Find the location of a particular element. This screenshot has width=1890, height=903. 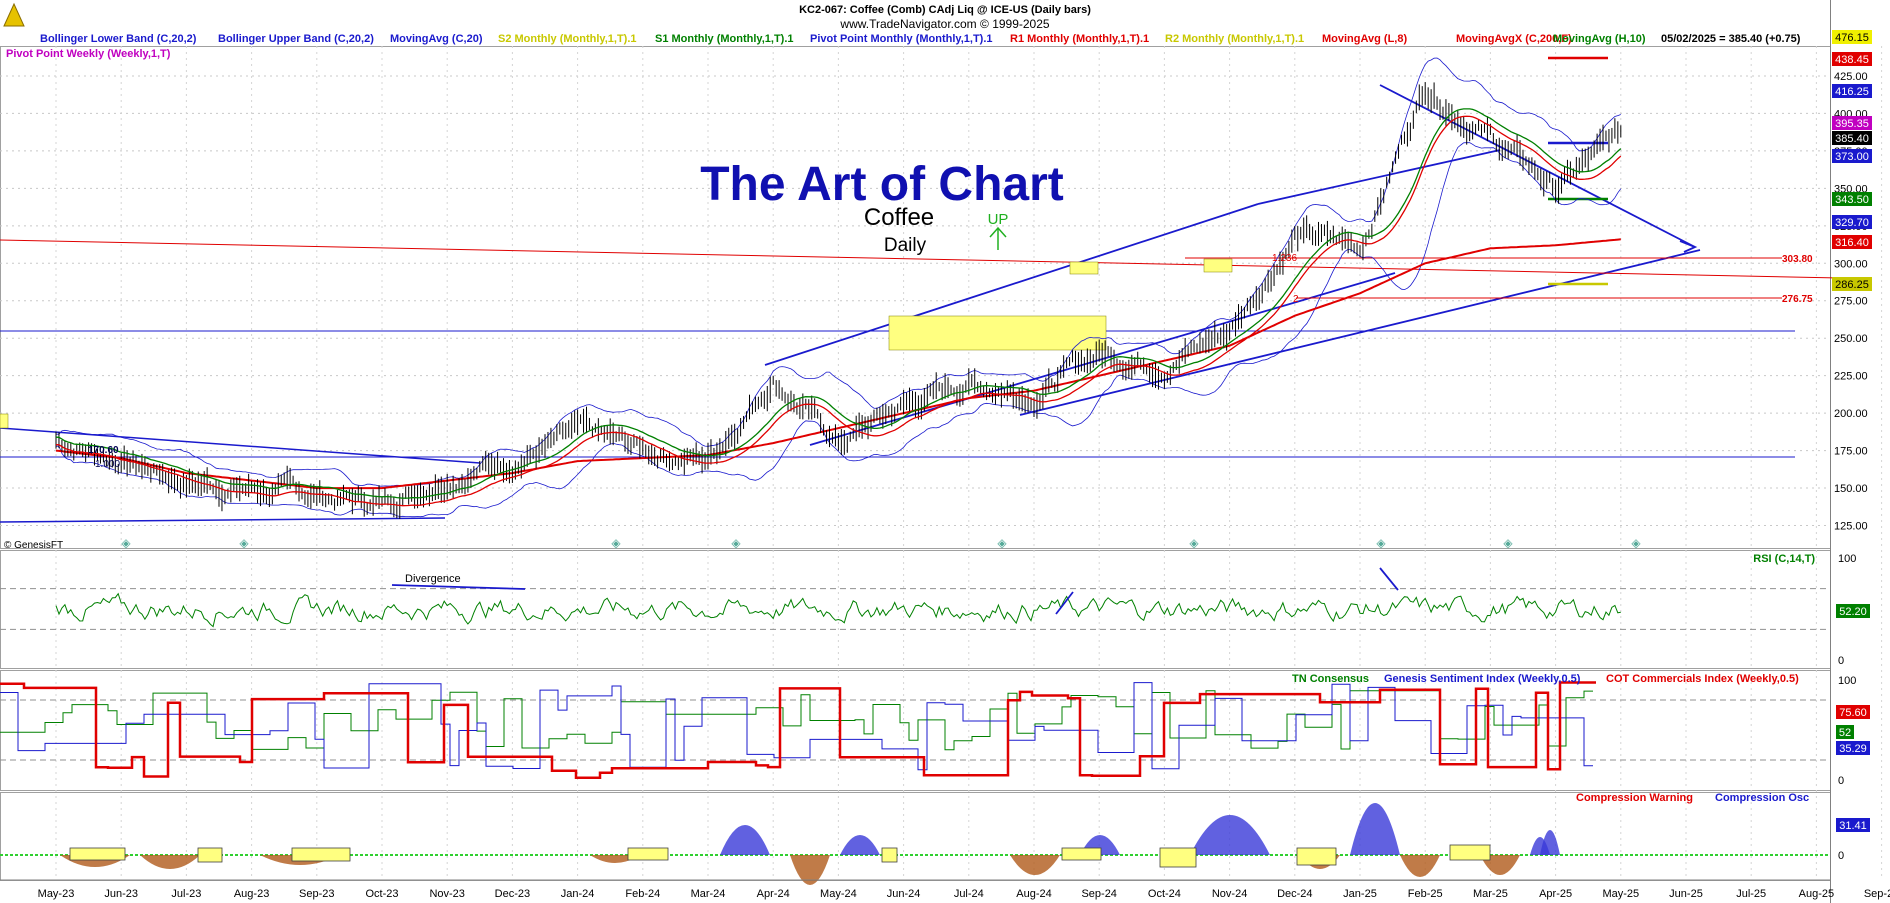

time-tick-label: Sep-25 is located at coordinates (1877, 894).